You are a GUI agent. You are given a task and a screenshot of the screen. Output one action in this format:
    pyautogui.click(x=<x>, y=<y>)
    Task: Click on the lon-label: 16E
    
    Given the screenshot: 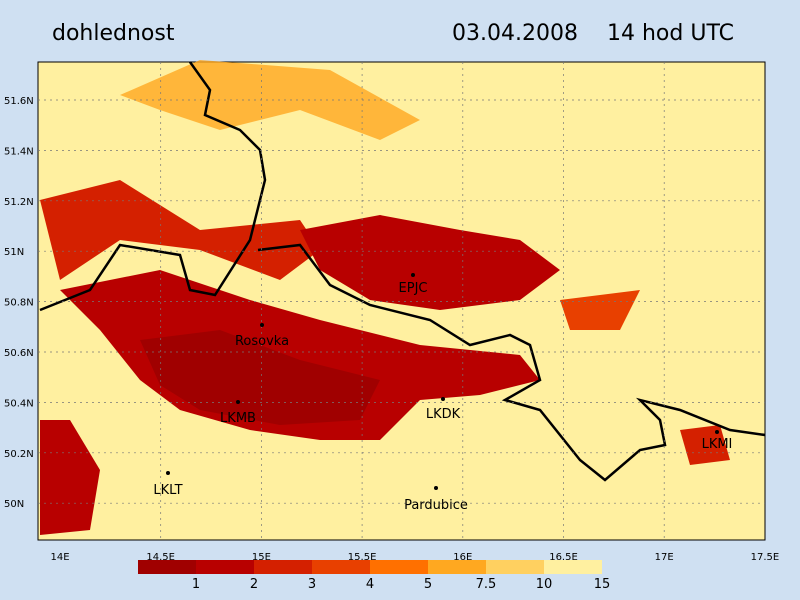 What is the action you would take?
    pyautogui.click(x=462, y=557)
    